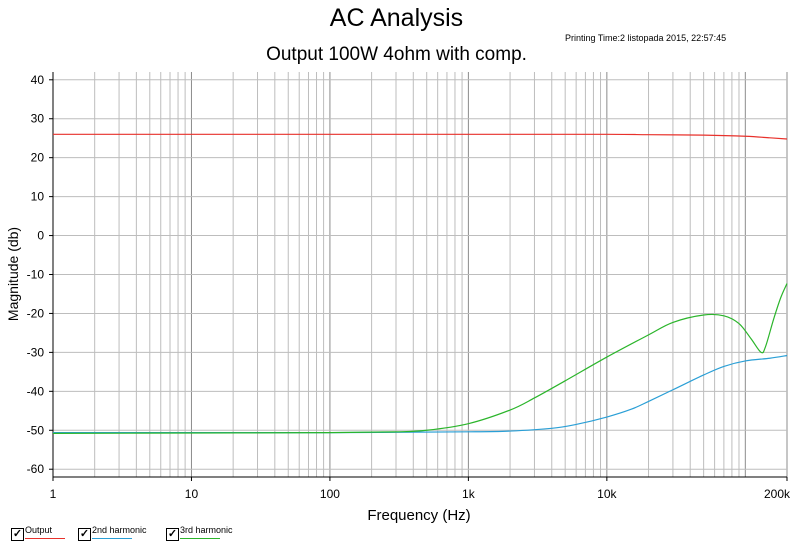 Image resolution: width=793 pixels, height=560 pixels. Describe the element at coordinates (36, 469) in the screenshot. I see `y-tick-label: -60` at that location.